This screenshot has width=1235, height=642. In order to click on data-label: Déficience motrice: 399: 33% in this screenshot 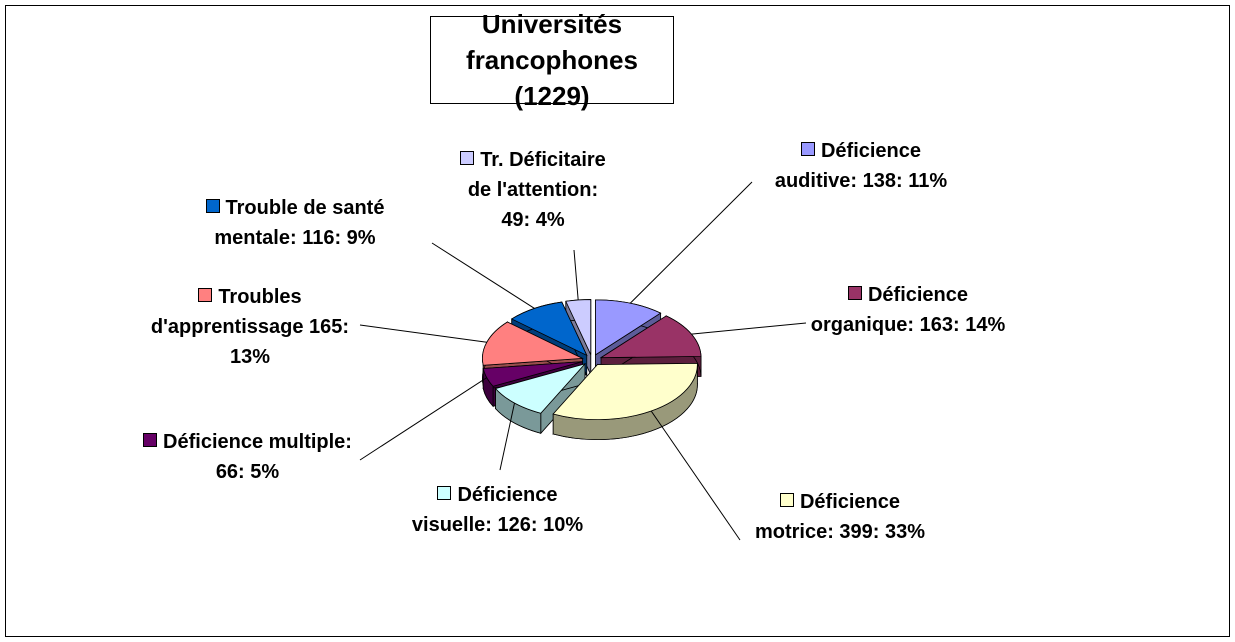, I will do `click(840, 517)`.